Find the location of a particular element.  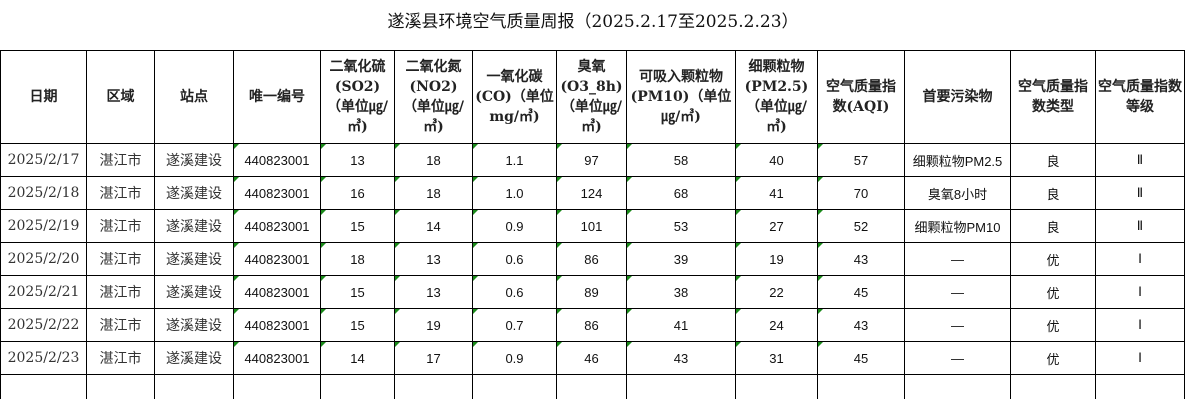

cell-o3-8h: 101 is located at coordinates (591, 226).